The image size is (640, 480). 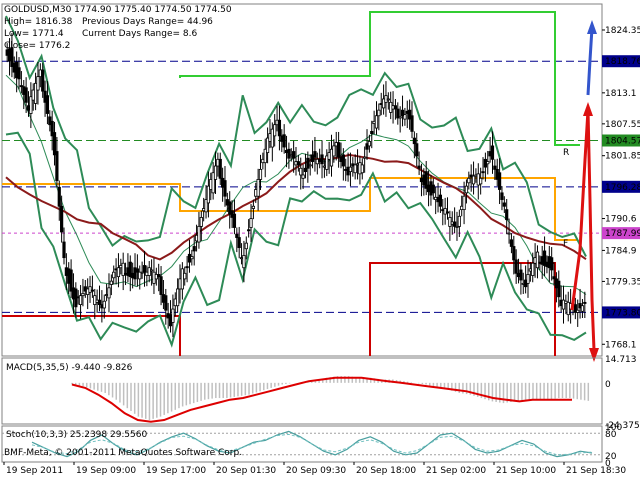 What do you see at coordinates (321, 399) in the screenshot?
I see `macd-signal-line` at bounding box center [321, 399].